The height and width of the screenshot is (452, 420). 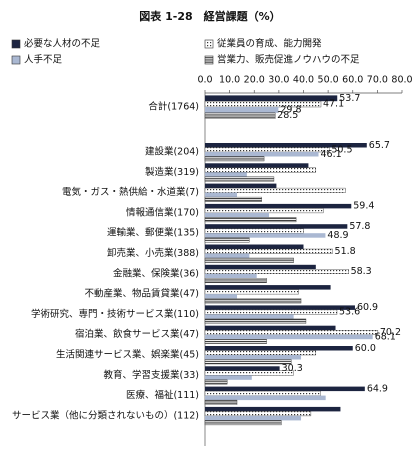 What do you see at coordinates (349, 98) in the screenshot?
I see `data-label: 53.7` at bounding box center [349, 98].